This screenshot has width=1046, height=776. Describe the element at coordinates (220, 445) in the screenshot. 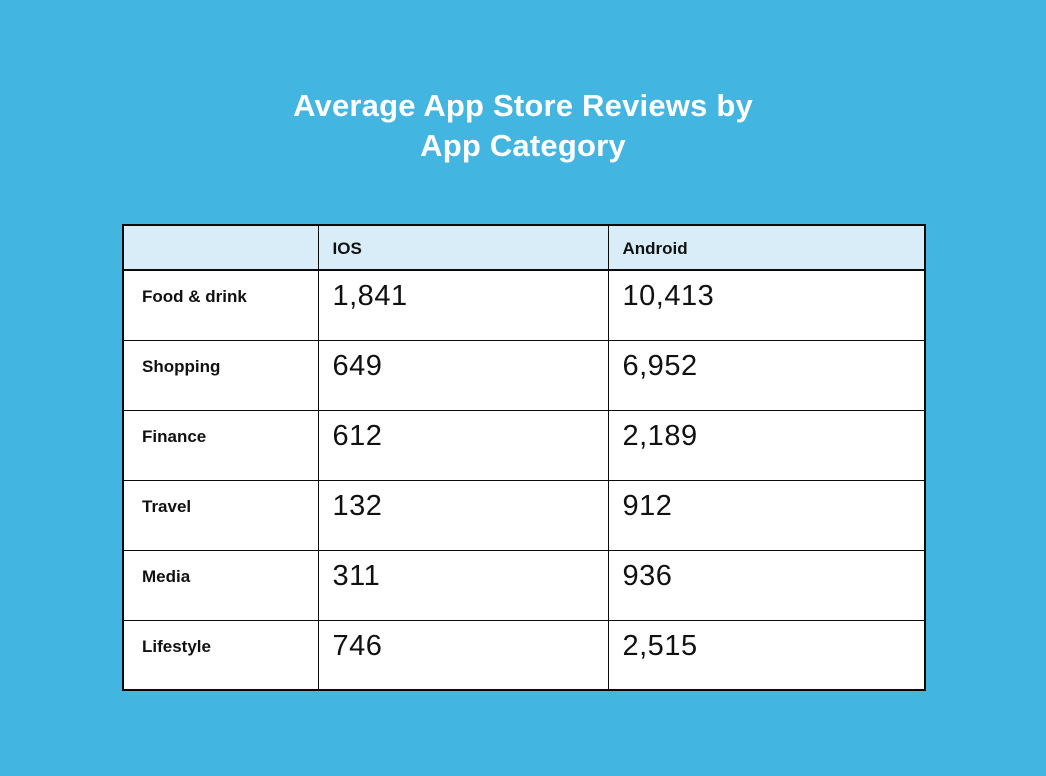

I see `category-cell: Finance` at that location.